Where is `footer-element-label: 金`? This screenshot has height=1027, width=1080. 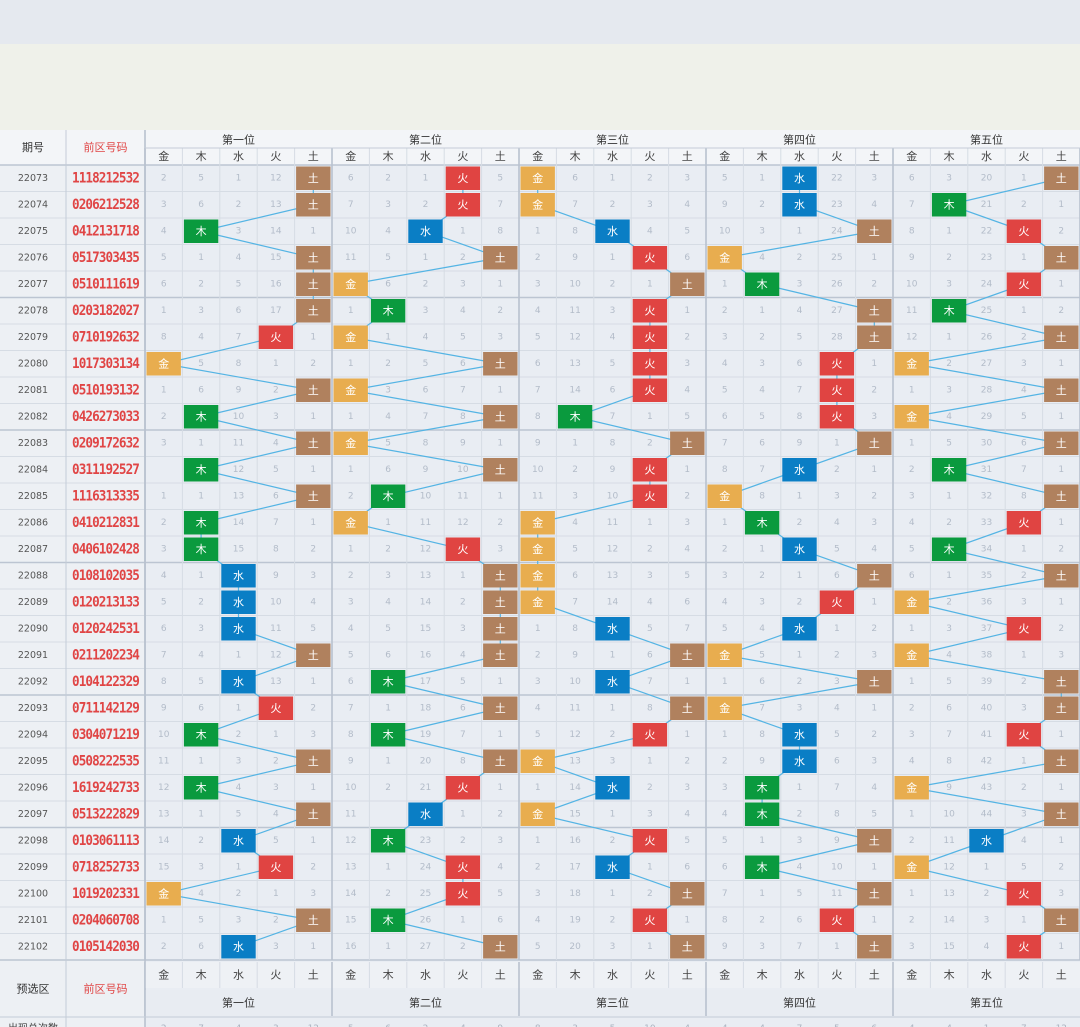 footer-element-label: 金 is located at coordinates (163, 975).